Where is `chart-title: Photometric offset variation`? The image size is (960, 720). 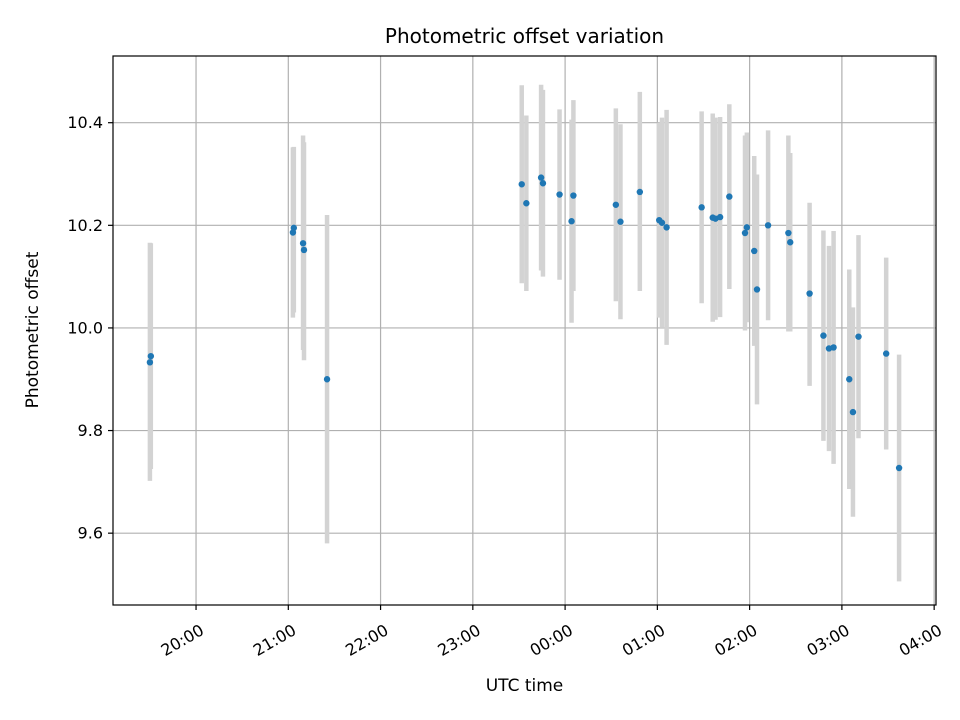
chart-title: Photometric offset variation is located at coordinates (524, 36).